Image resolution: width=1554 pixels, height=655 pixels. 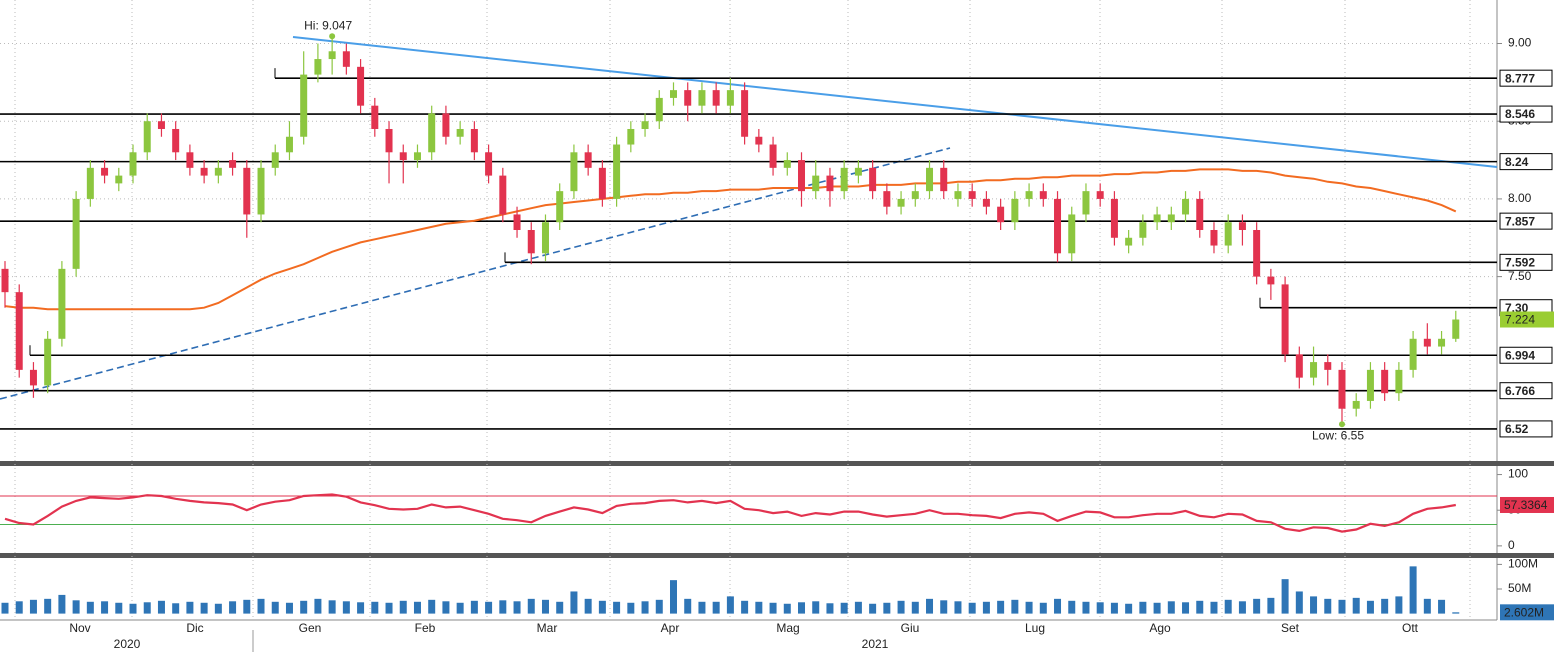 What do you see at coordinates (1524, 612) in the screenshot?
I see `volume-last-label: 2.602M` at bounding box center [1524, 612].